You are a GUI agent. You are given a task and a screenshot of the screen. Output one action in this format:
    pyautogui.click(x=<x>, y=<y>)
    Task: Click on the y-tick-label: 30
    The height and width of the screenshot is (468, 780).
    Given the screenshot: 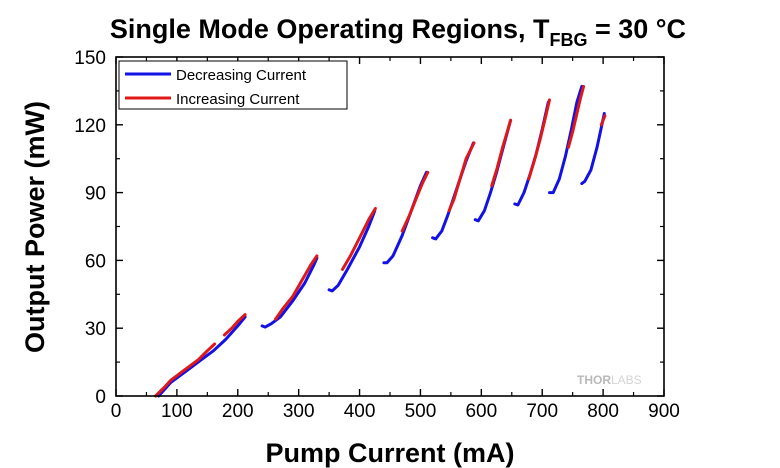 What is the action you would take?
    pyautogui.click(x=95, y=329)
    